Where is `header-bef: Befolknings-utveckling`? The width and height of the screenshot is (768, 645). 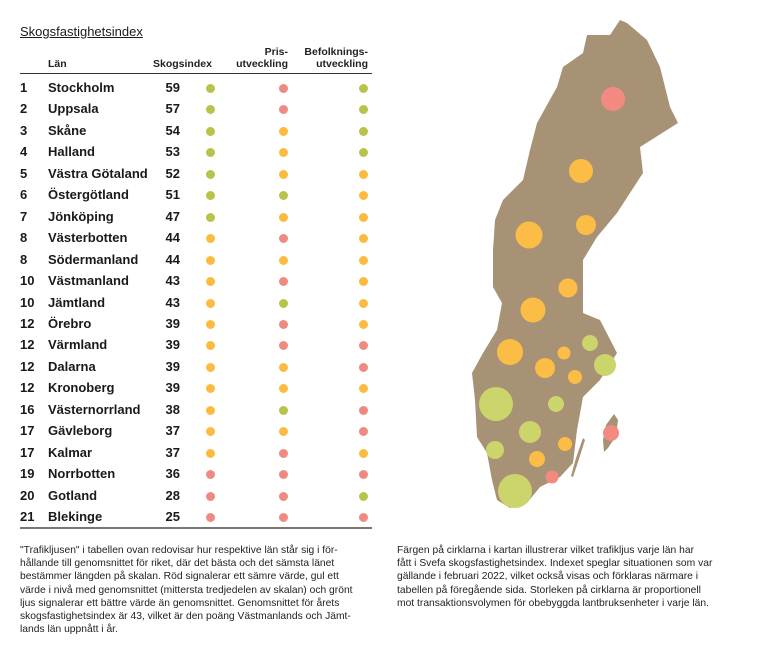
header-bef: Befolknings-utveckling is located at coordinates (332, 58).